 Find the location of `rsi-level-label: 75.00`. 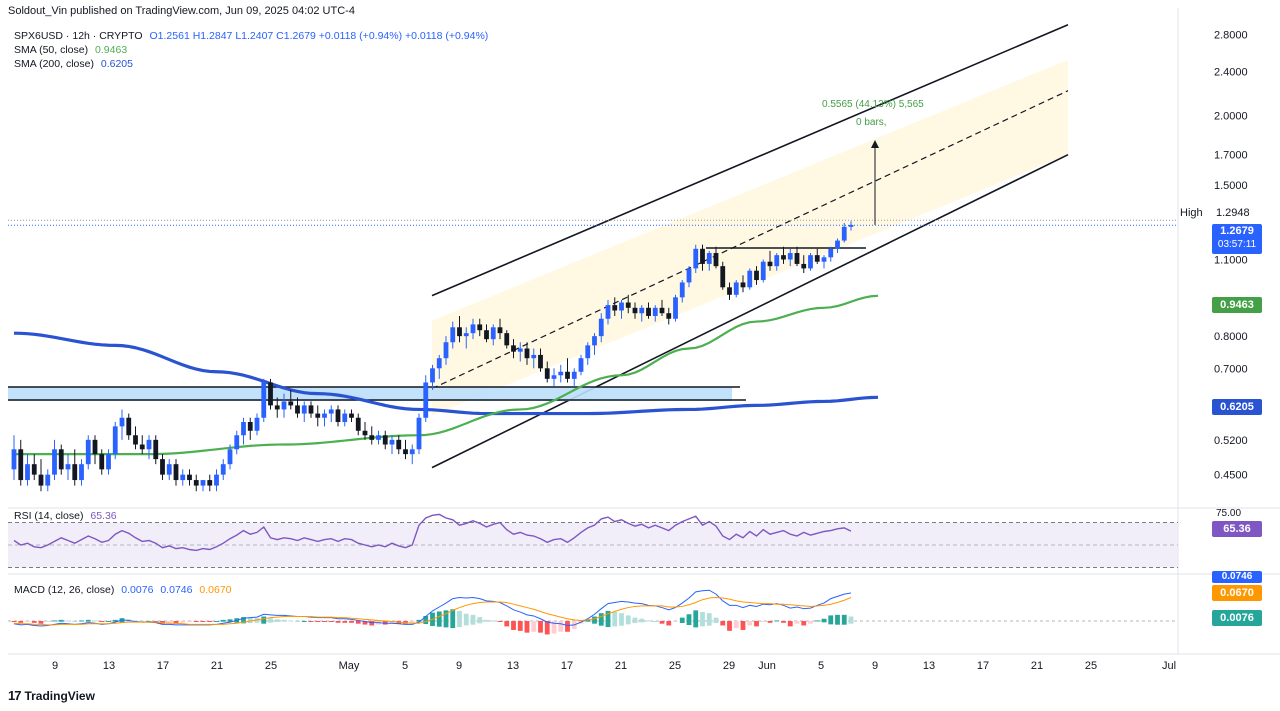

rsi-level-label: 75.00 is located at coordinates (1229, 513).